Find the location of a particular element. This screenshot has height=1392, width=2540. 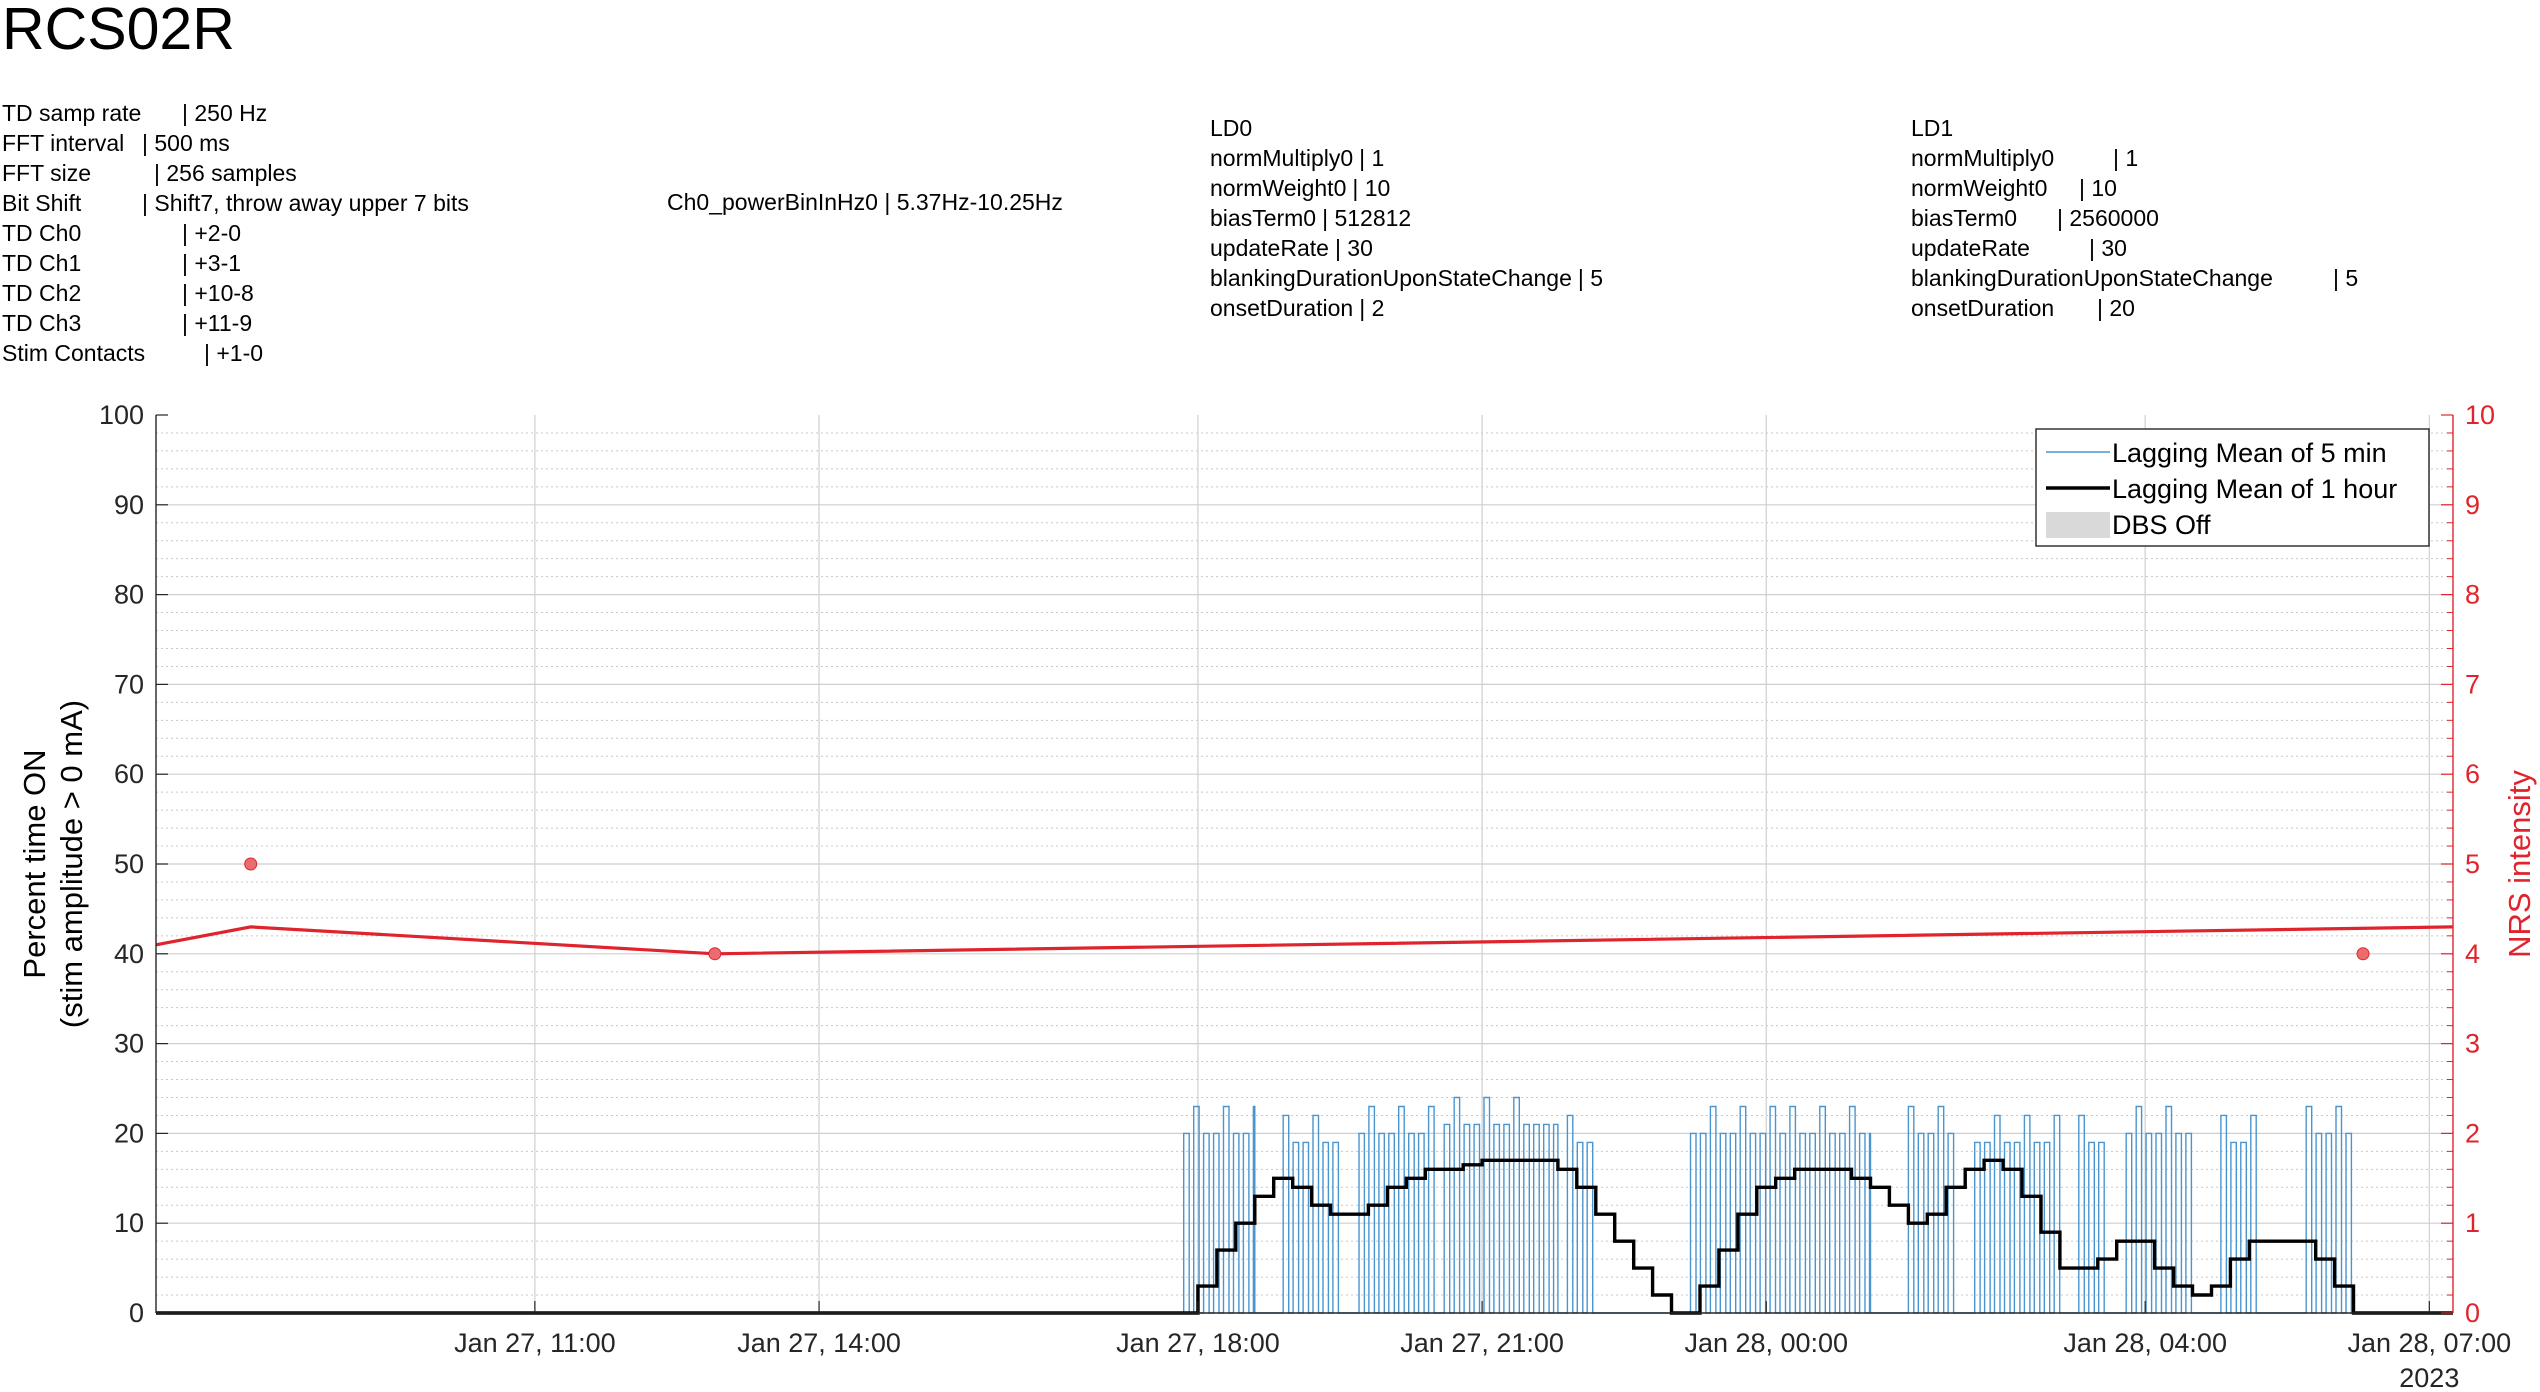

ld1-param-value: | 10 is located at coordinates (2098, 188).